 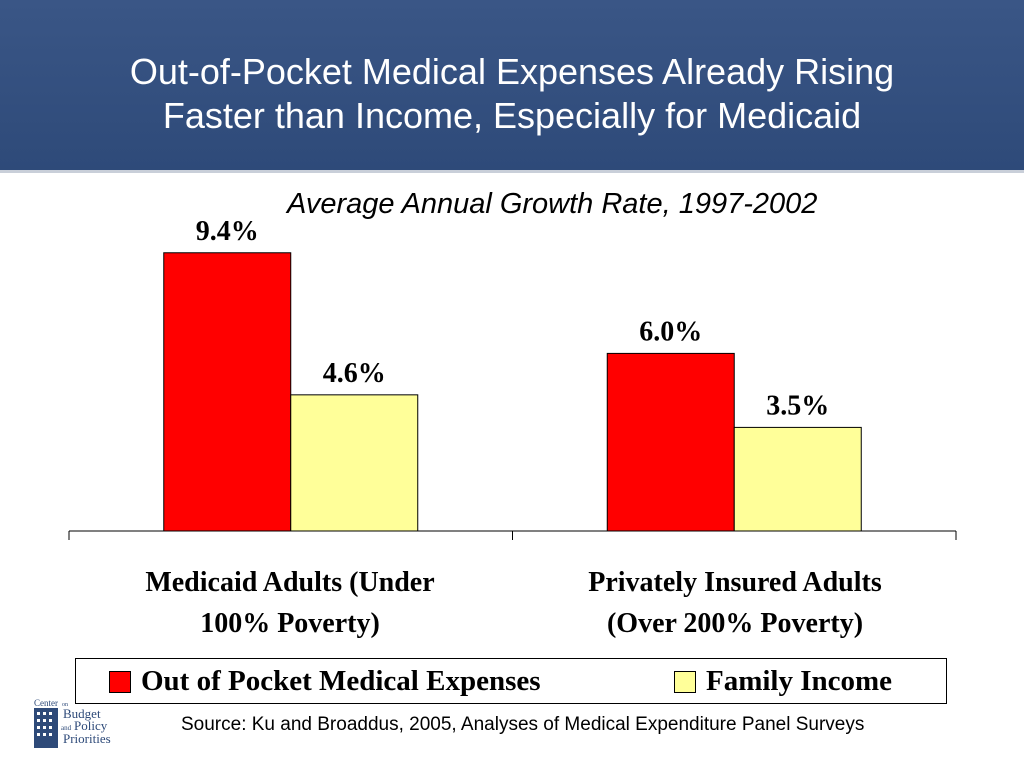 I want to click on category-label-private-line-1: Privately Insured Adults, so click(x=735, y=582).